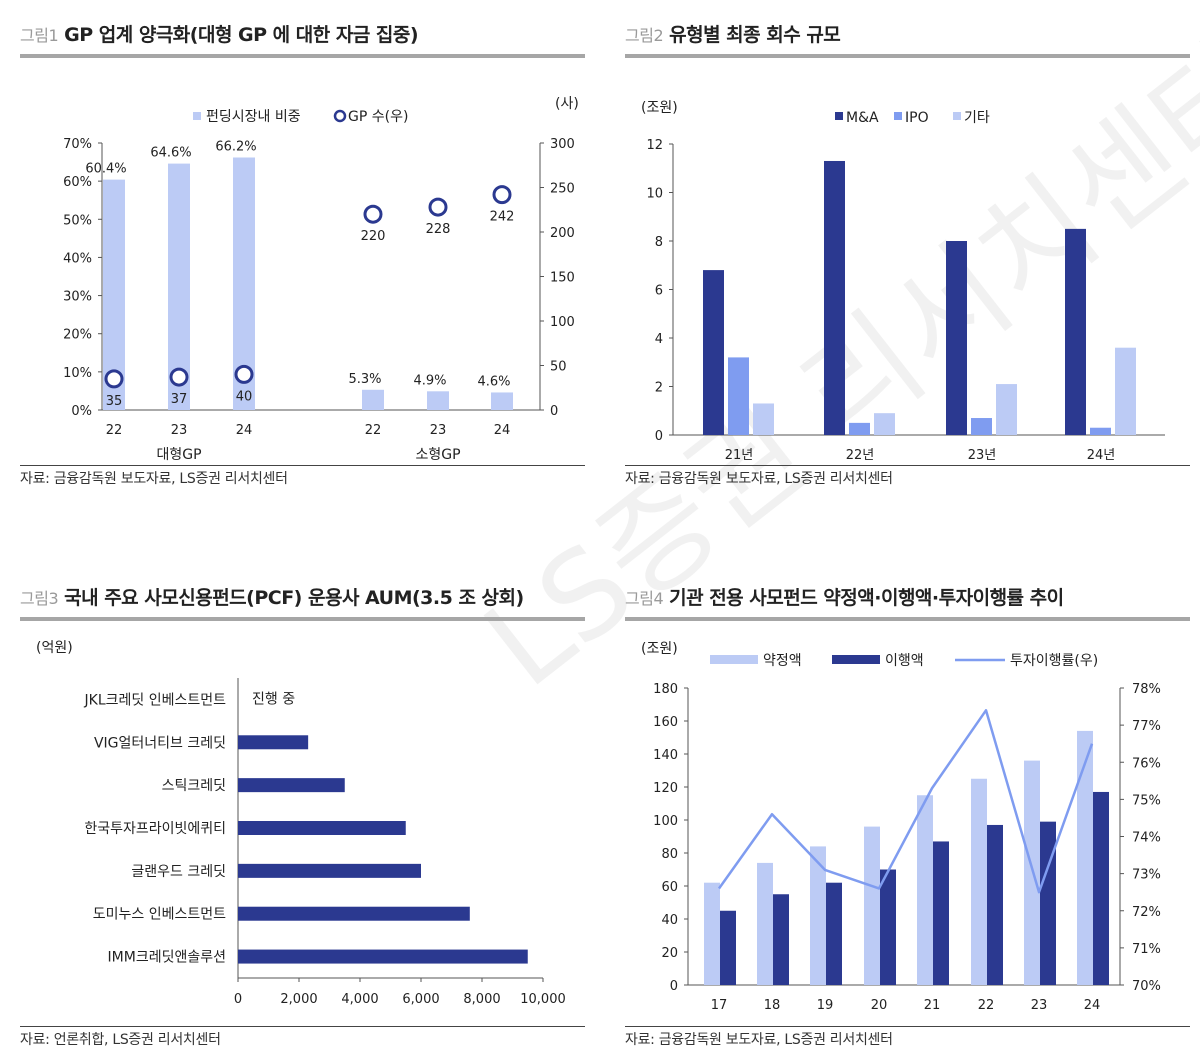 This screenshot has height=1061, width=1200. I want to click on fig4-legend-swatch-commit, so click(734, 659).